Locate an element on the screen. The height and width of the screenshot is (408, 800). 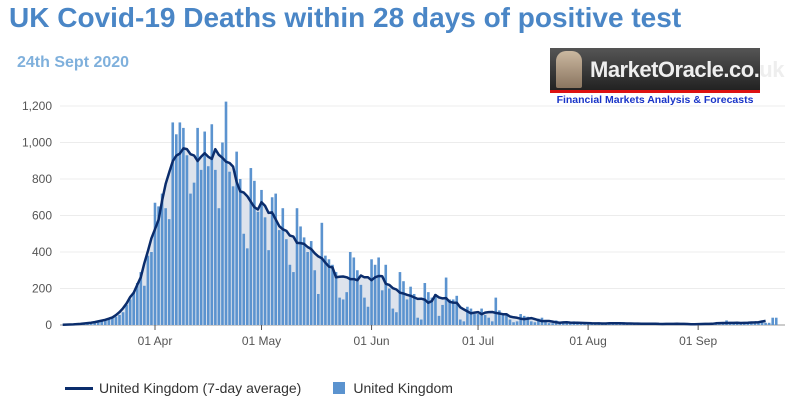
logo-tagline: Financial Markets Analysis & Forecasts is located at coordinates (655, 100).